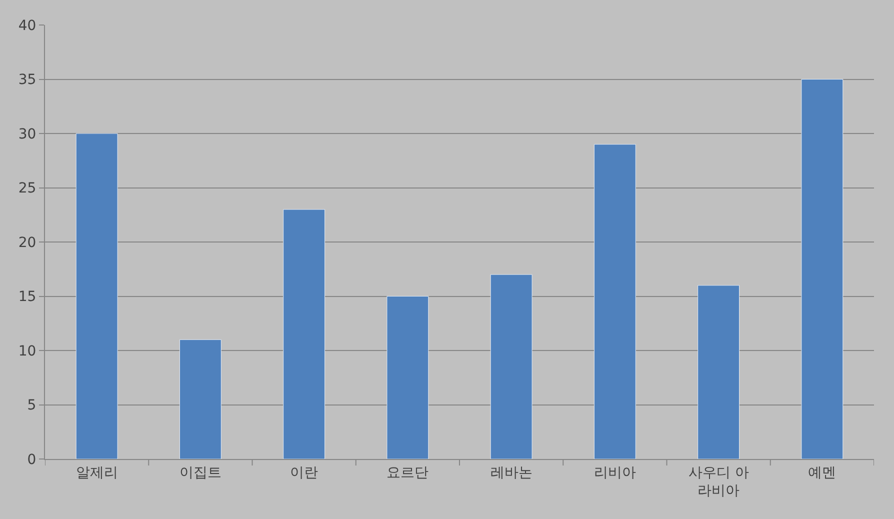  Describe the element at coordinates (200, 472) in the screenshot. I see `x-tick-label: 이집트` at that location.